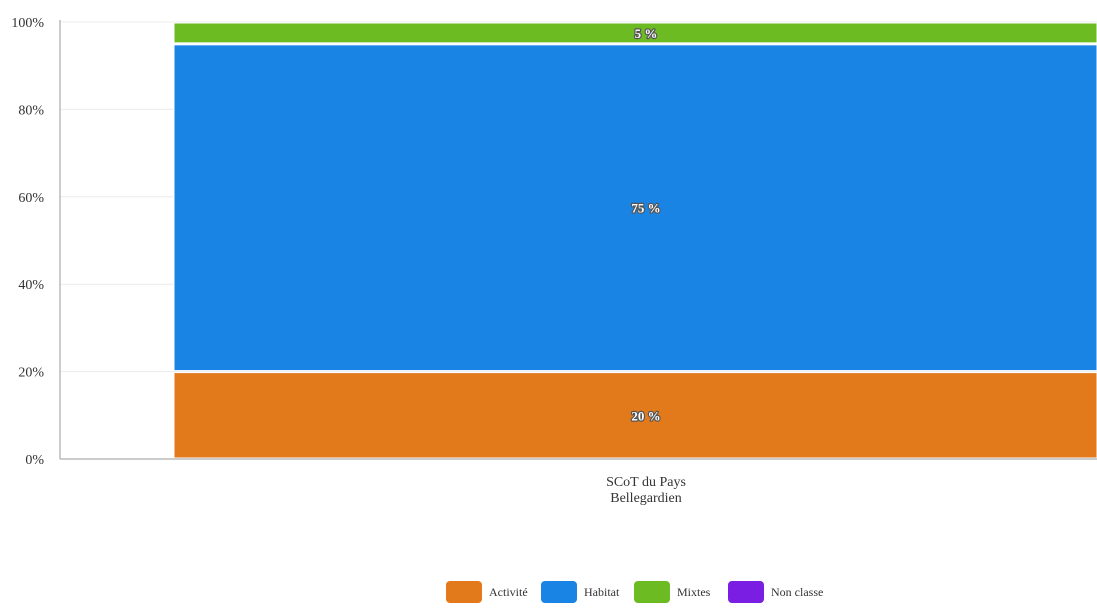 The image size is (1097, 614). I want to click on x-category-label: SCoT du Pays Bellegardien, so click(646, 490).